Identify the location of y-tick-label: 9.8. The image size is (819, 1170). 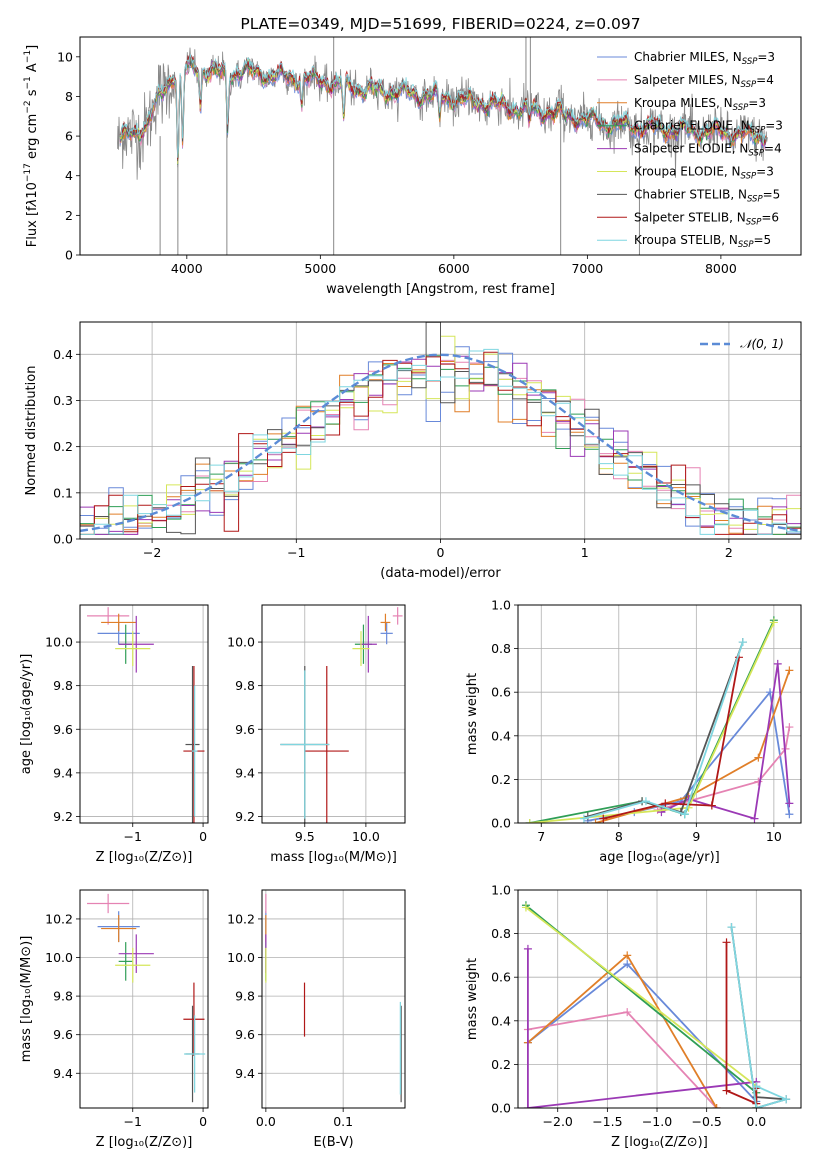
(63, 685).